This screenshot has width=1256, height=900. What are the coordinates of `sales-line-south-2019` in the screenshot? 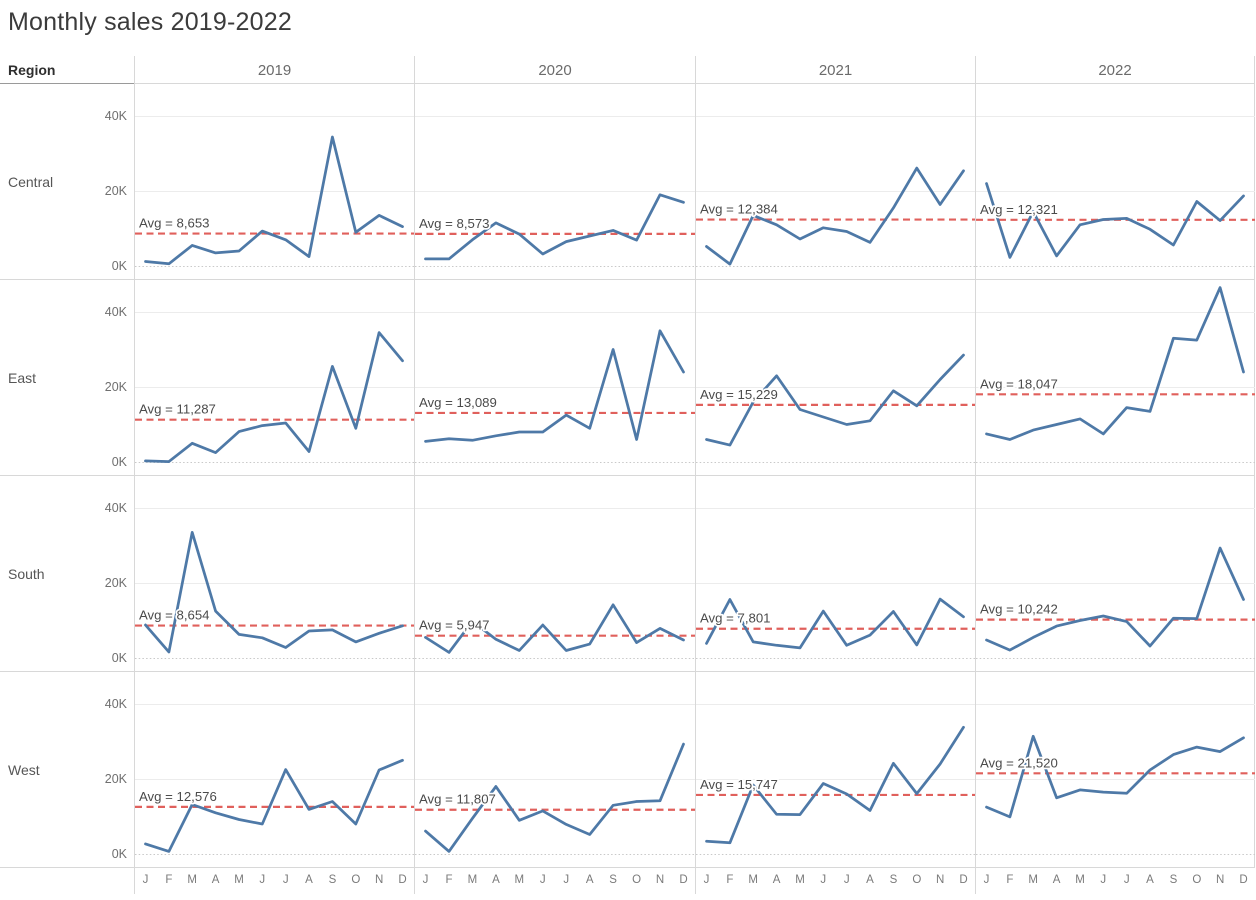 It's located at (274, 592).